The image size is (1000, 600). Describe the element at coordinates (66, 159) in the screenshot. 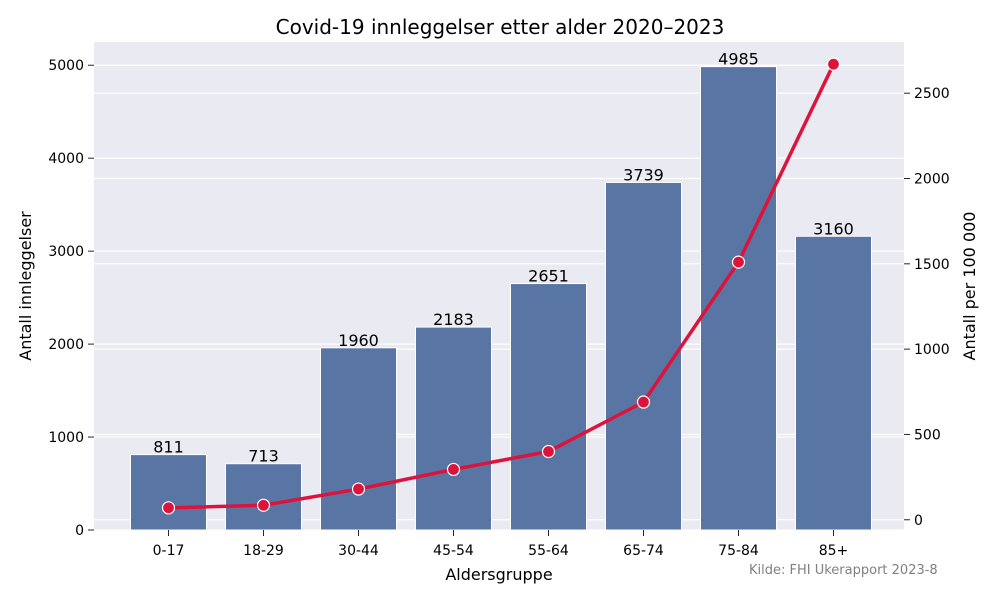

I see `y-tick-label: 4000` at that location.